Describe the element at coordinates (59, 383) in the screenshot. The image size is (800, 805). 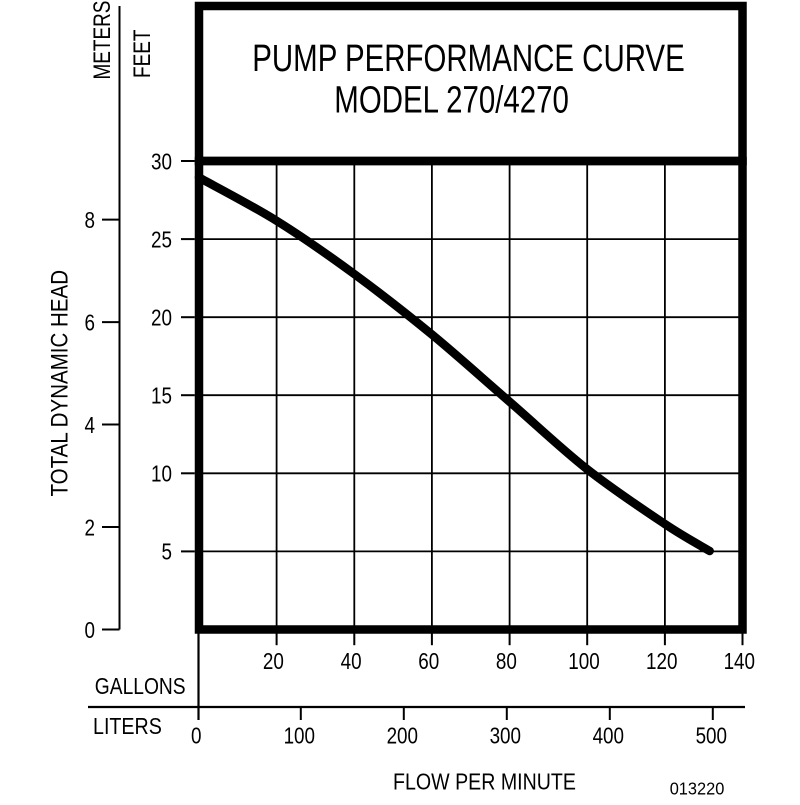
I see `svg-text: TOTAL DYNAMIC HEAD` at that location.